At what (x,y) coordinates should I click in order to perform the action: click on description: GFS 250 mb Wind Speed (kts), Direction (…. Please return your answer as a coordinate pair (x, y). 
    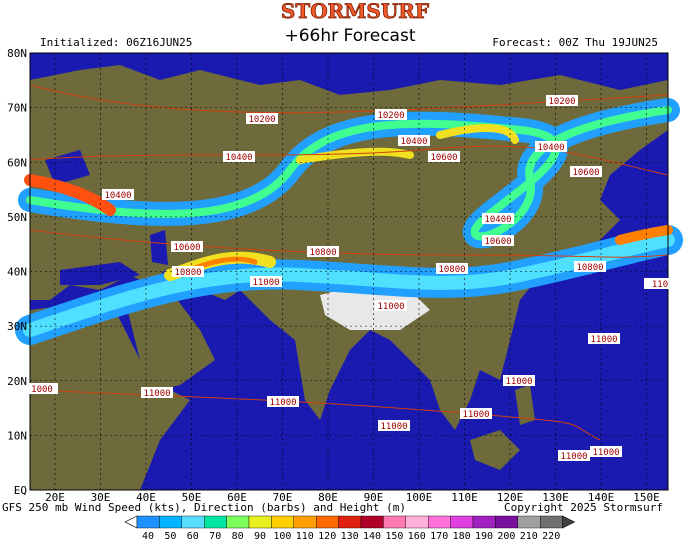
    Looking at the image, I should click on (204, 507).